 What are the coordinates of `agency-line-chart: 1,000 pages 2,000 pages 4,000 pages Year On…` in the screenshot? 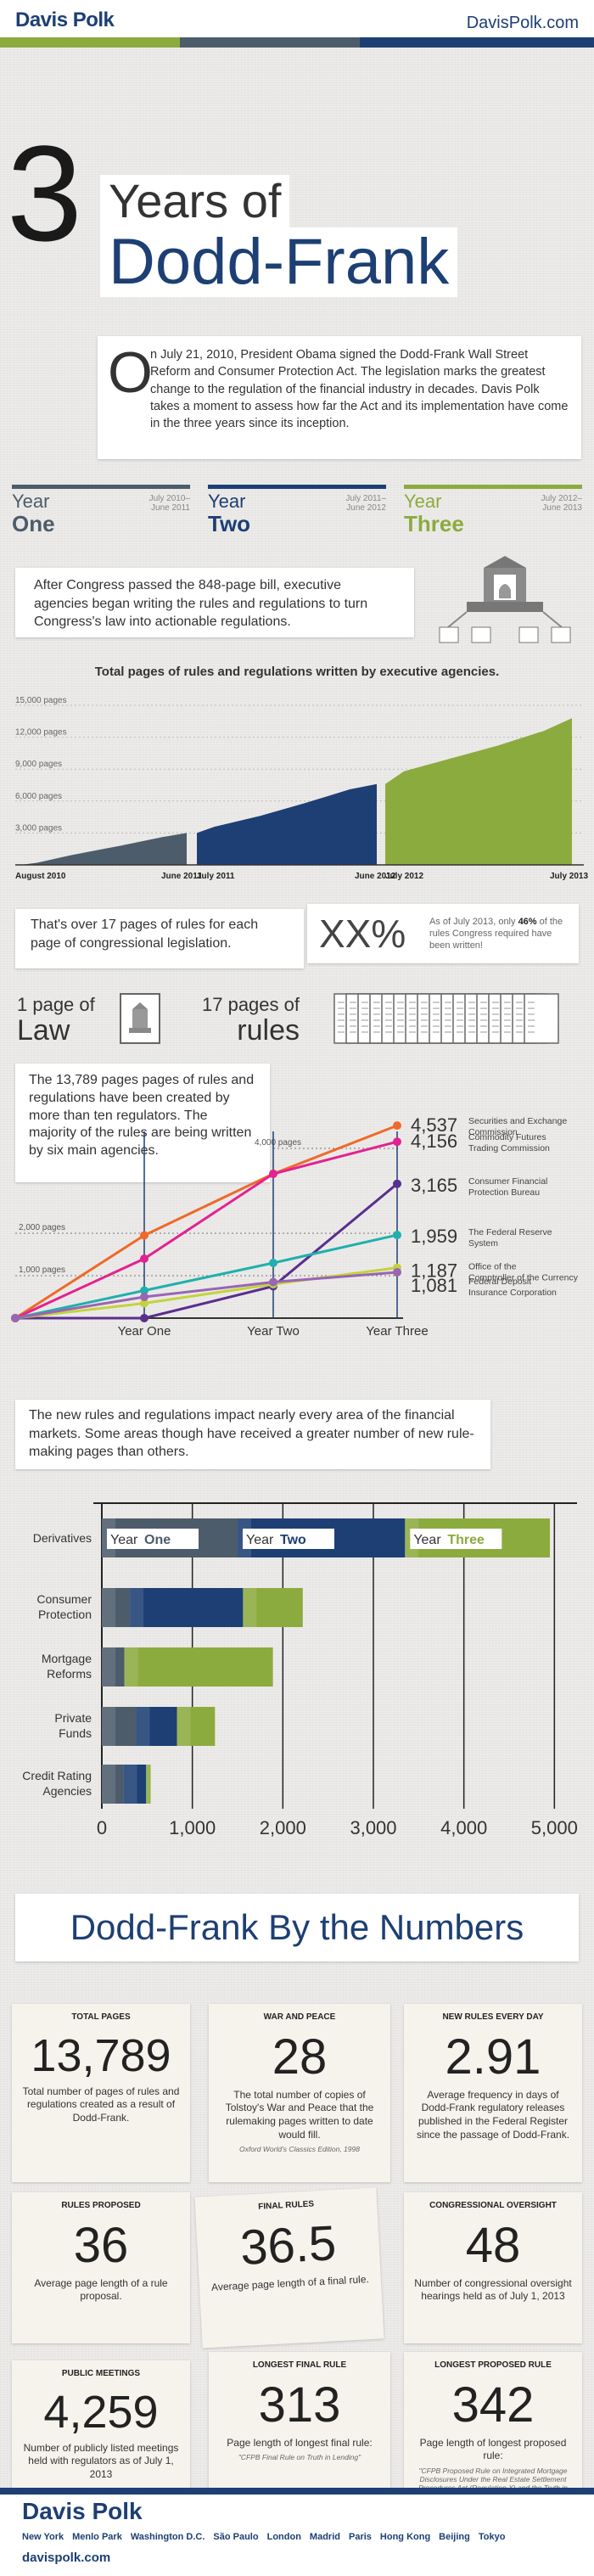 It's located at (295, 1226).